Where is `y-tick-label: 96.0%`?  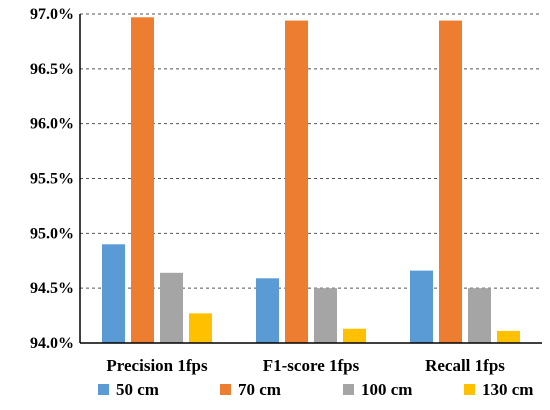 y-tick-label: 96.0% is located at coordinates (52, 124).